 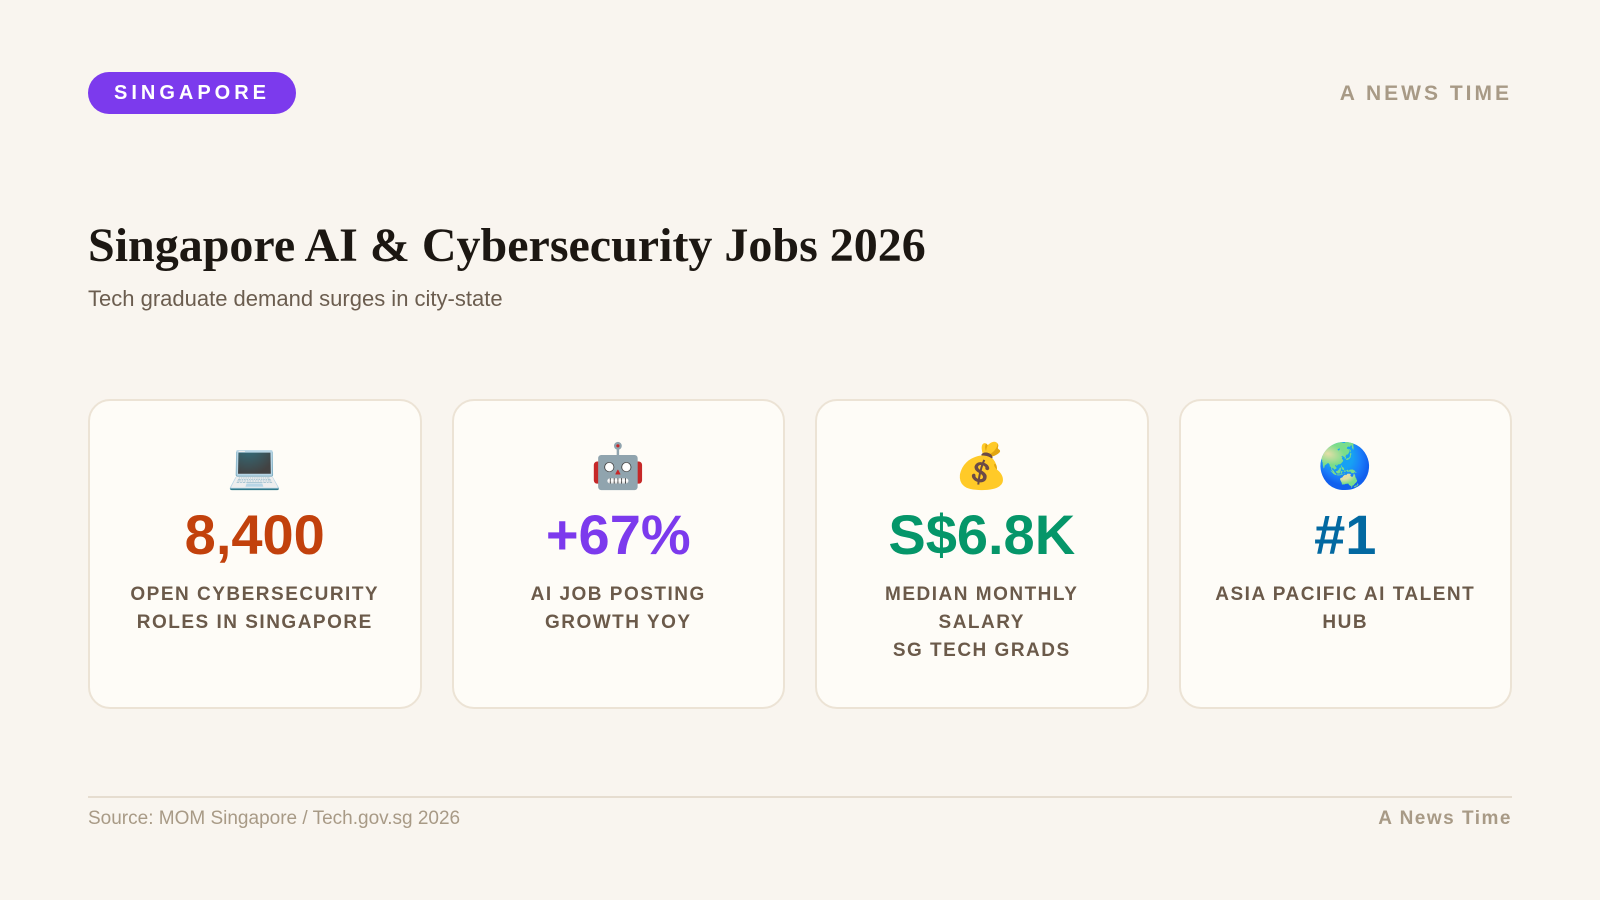 I want to click on stat-label-line: SG TECH GRADS, so click(x=981, y=650).